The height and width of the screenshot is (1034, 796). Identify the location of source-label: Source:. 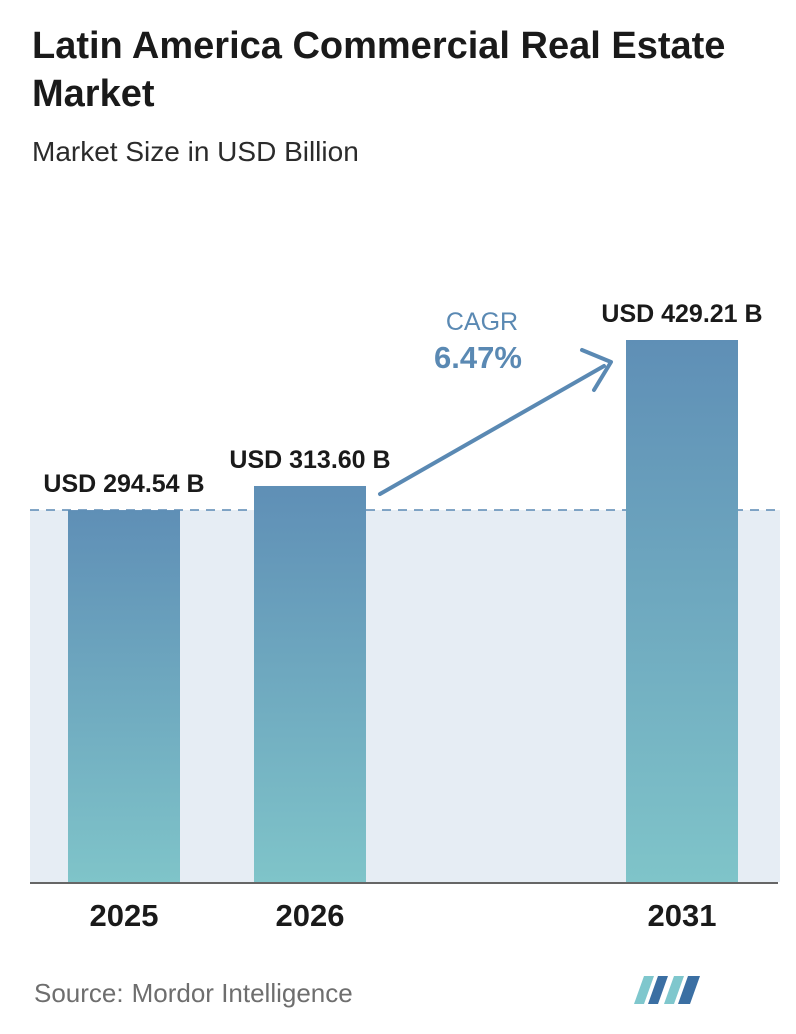
(79, 993).